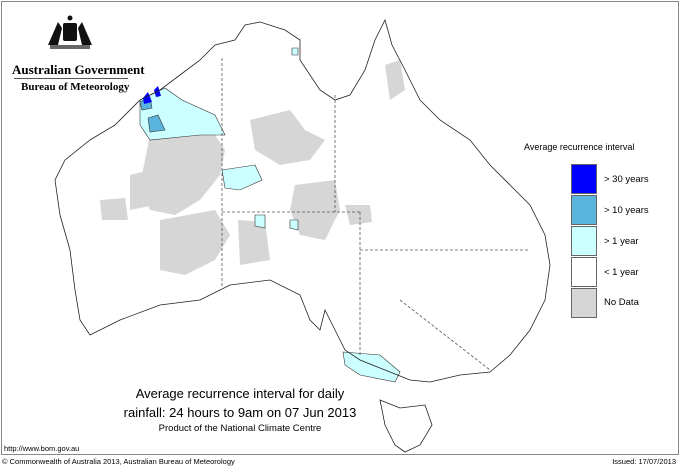 The image size is (680, 467). What do you see at coordinates (42, 448) in the screenshot?
I see `bom-url-link: http://www.bom.gov.au` at bounding box center [42, 448].